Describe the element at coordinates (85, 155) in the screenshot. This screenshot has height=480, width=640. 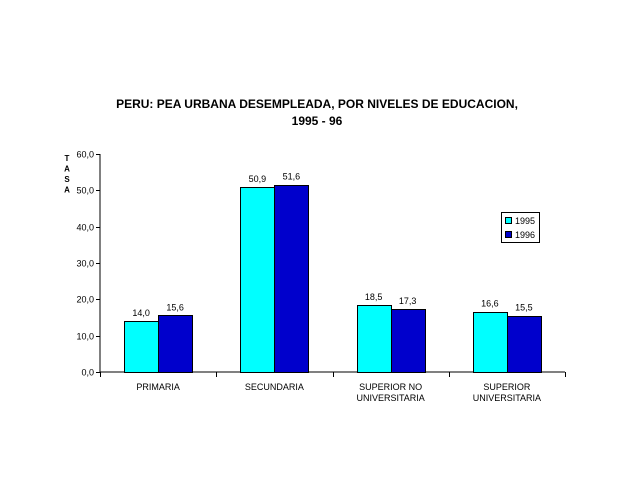
I see `y-tick-label: 60,0` at that location.